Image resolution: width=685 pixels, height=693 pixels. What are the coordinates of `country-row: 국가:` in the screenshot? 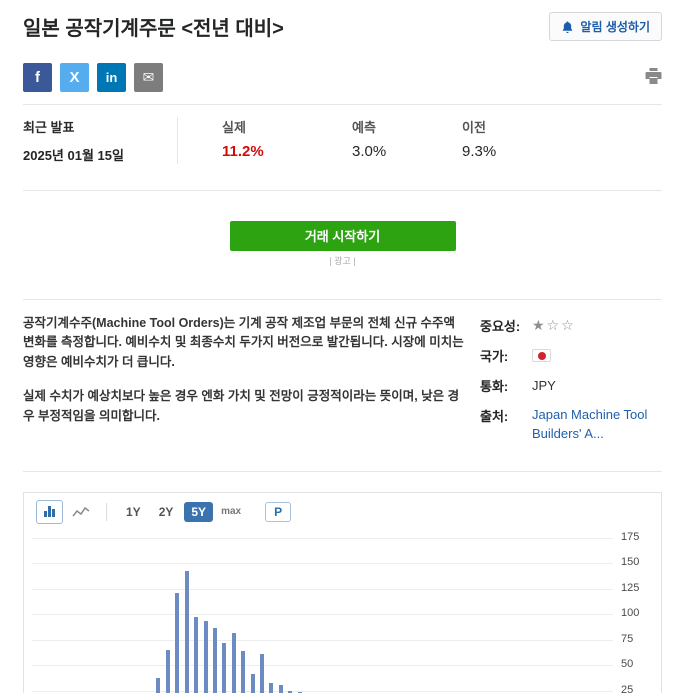 It's located at (571, 355).